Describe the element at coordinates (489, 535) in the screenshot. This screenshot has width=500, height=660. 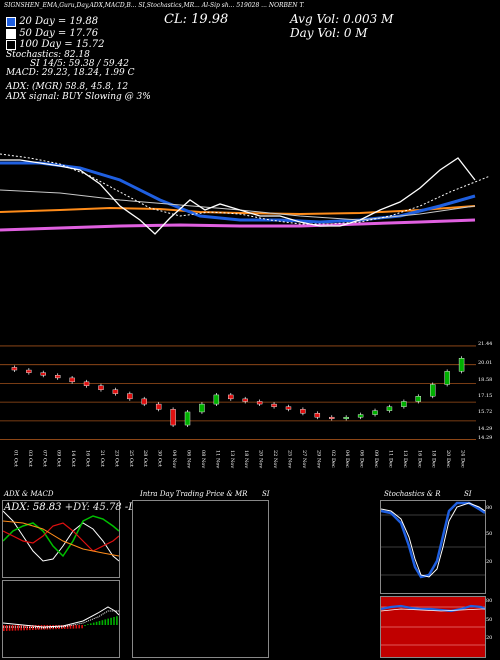
I see `stoch-axis: 80 50 20` at that location.